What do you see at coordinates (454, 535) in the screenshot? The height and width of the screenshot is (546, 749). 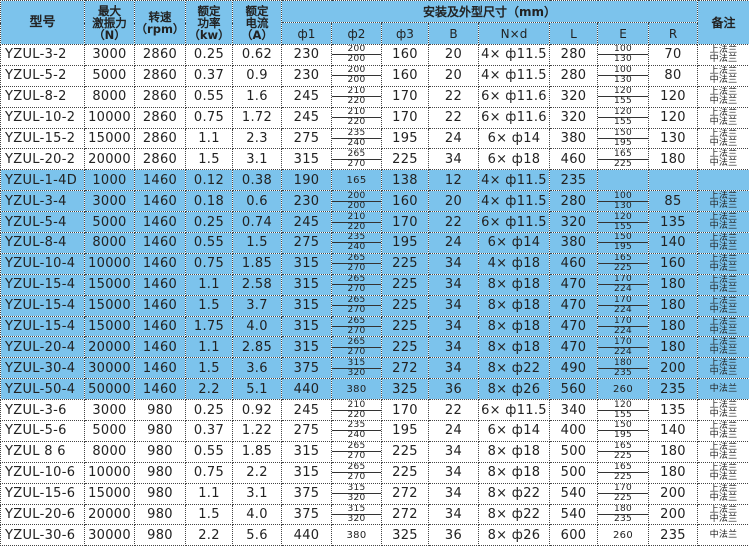 I see `cell-b: 36` at bounding box center [454, 535].